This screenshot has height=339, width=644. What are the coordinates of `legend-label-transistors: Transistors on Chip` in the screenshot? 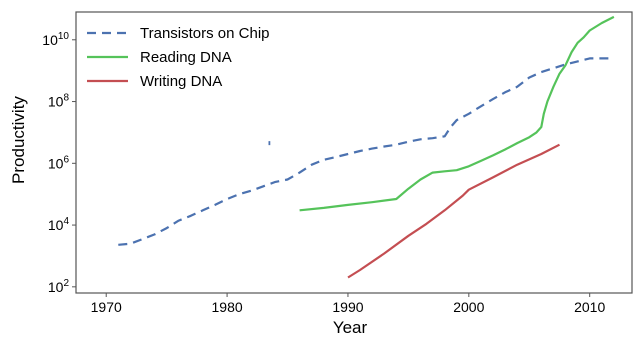 It's located at (205, 33).